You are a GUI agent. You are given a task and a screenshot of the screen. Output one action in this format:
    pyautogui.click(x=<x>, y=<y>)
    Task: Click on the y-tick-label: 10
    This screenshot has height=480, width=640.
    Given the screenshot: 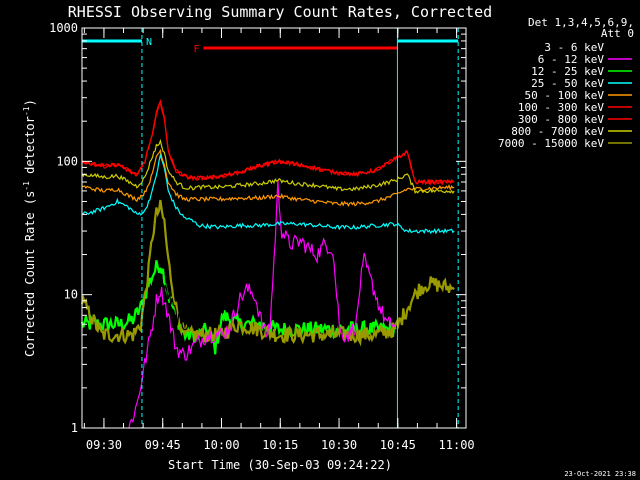 What is the action you would take?
    pyautogui.click(x=71, y=295)
    